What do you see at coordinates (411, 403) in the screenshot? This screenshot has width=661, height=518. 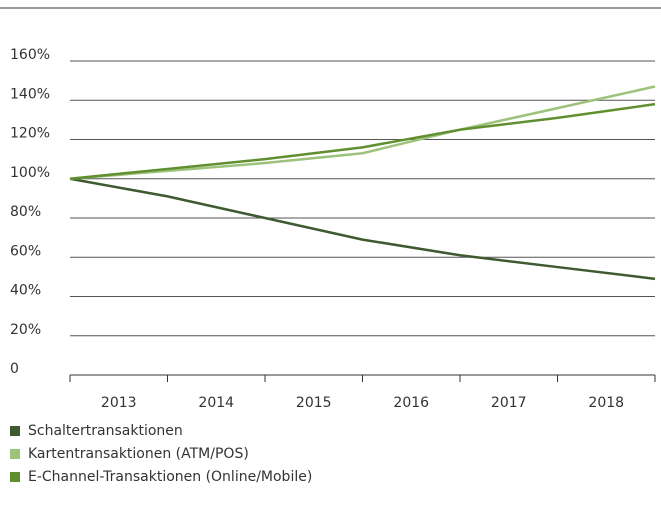 I see `x-tick-label: 2016` at bounding box center [411, 403].